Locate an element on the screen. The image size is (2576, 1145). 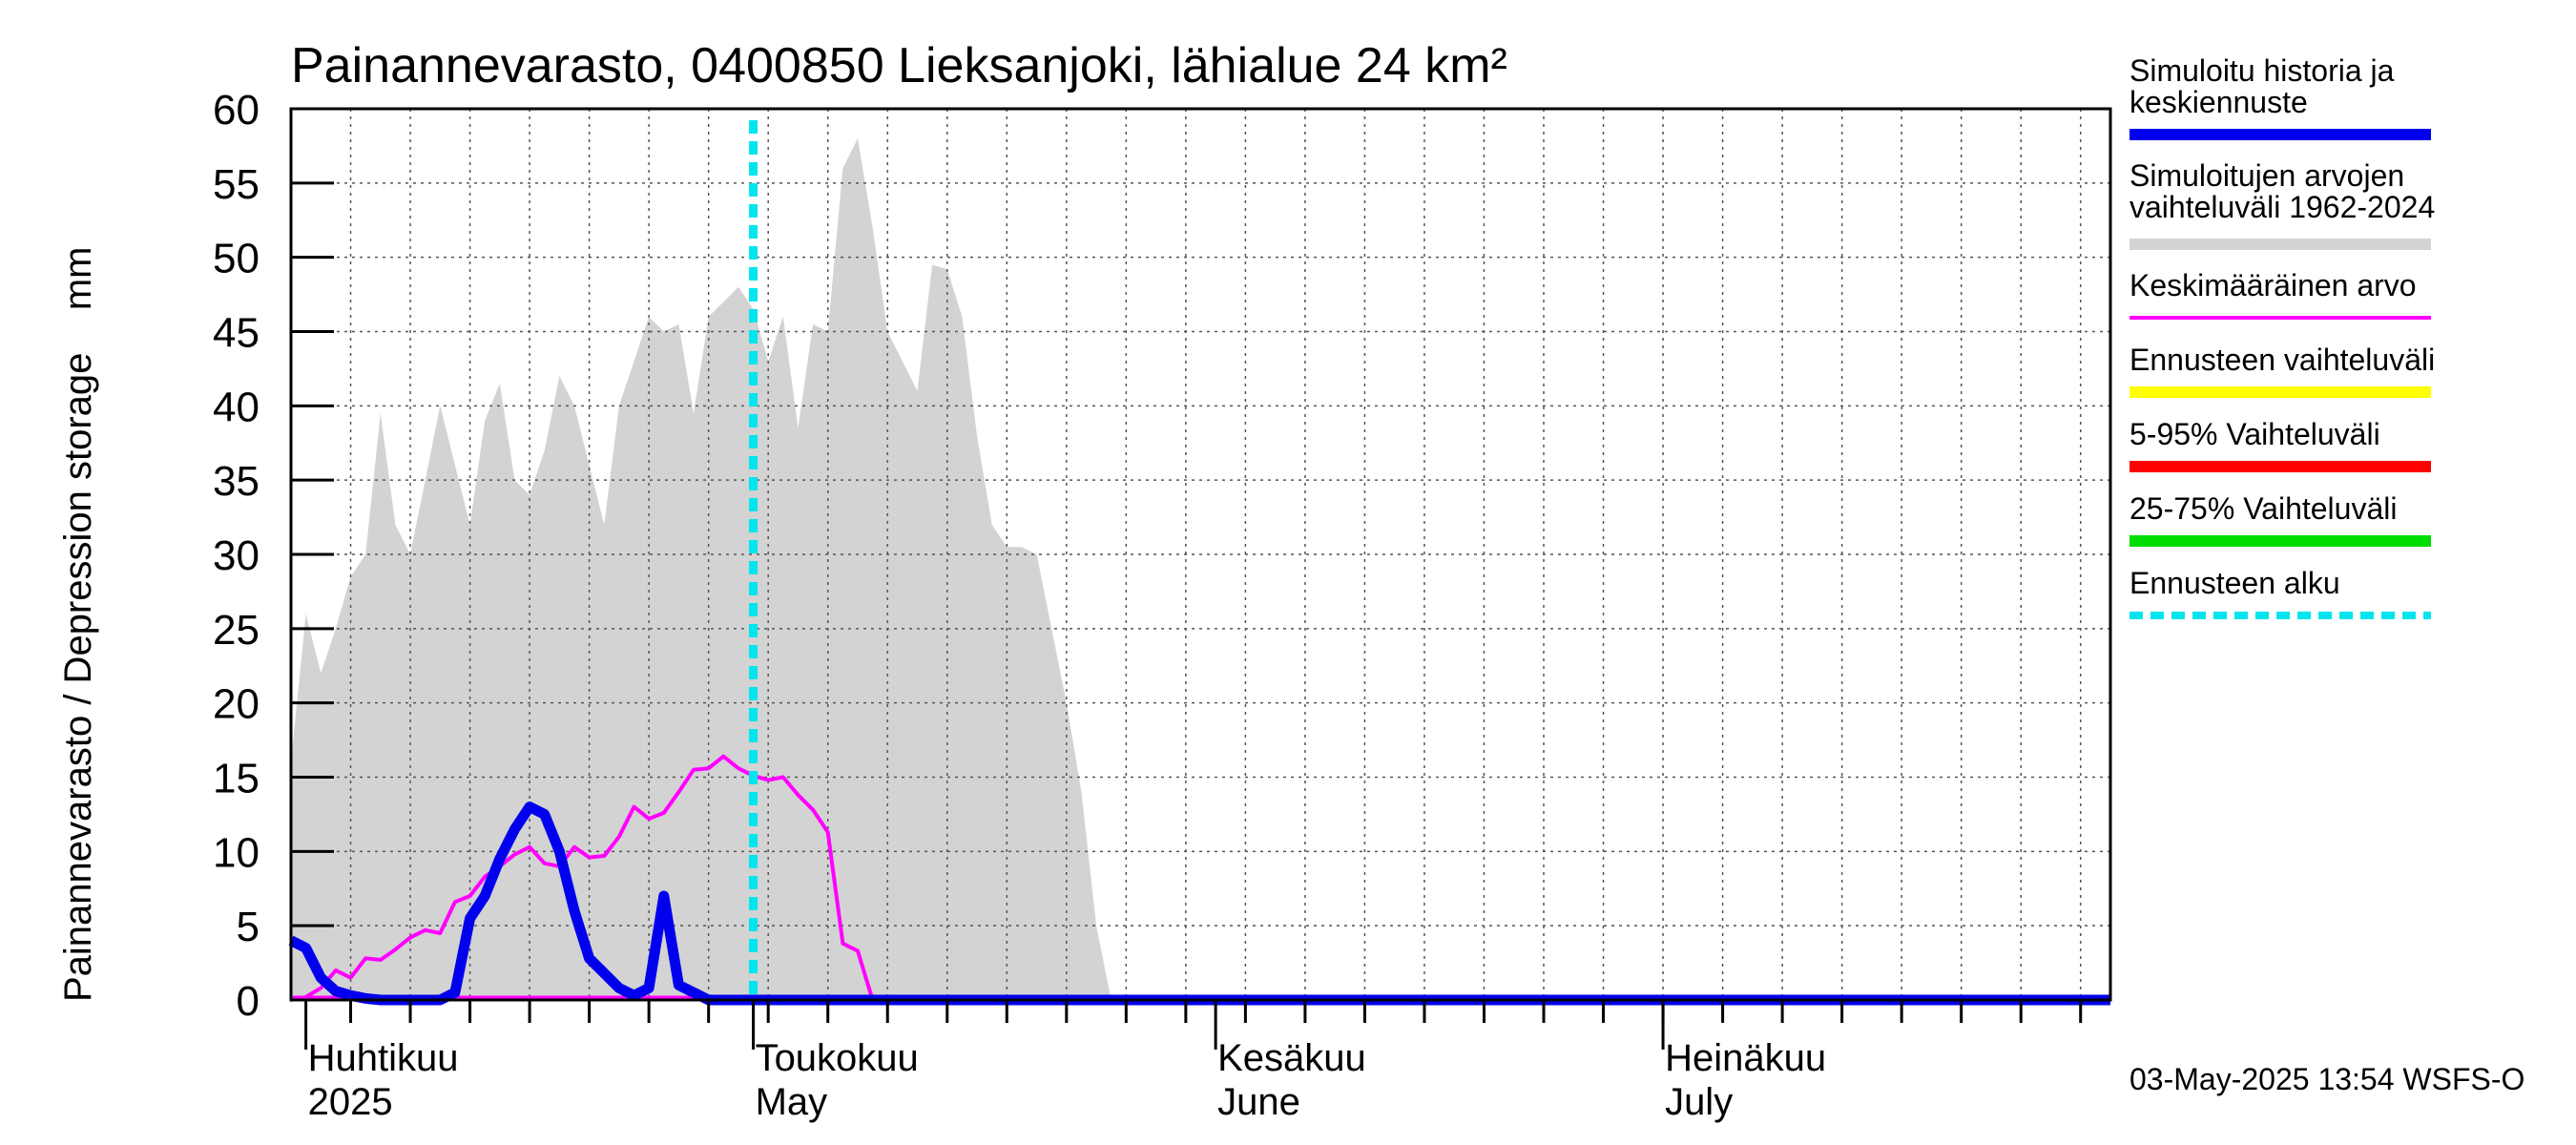
legend-label-range-1962-2024-2: vaihteluväli 1962-2024 is located at coordinates (2282, 207).